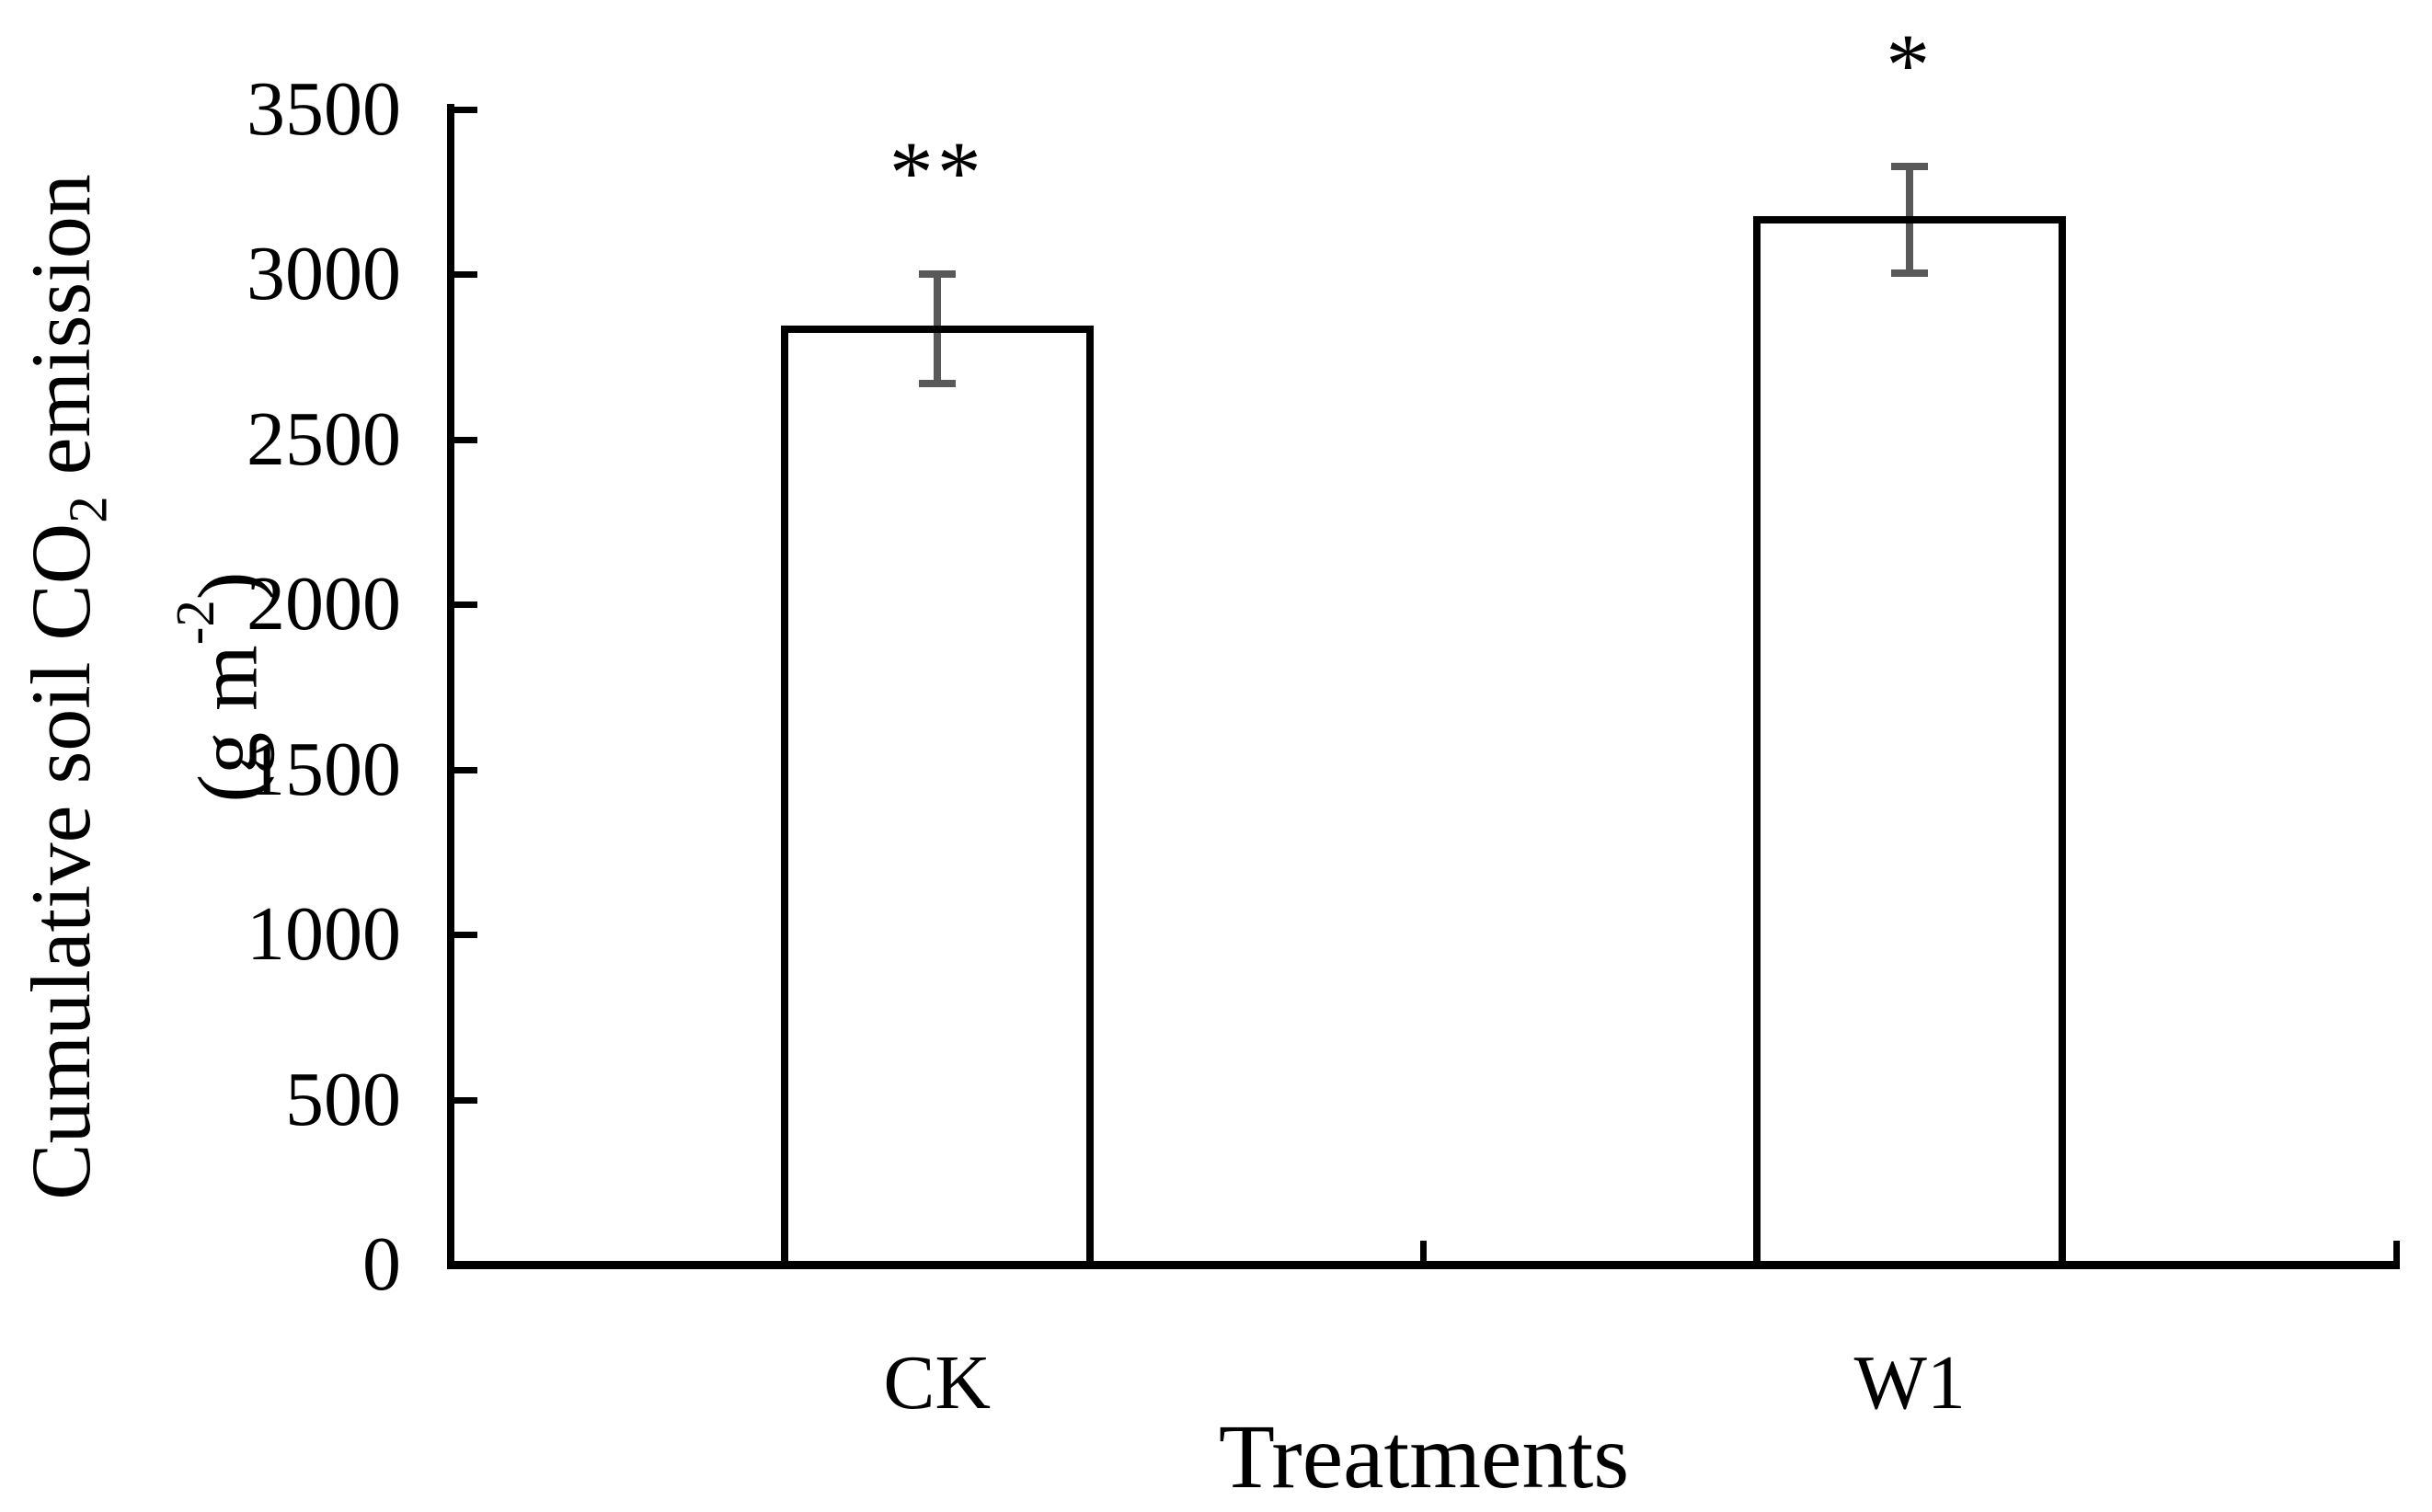 The image size is (2432, 1512). I want to click on category-label: CK, so click(937, 1383).